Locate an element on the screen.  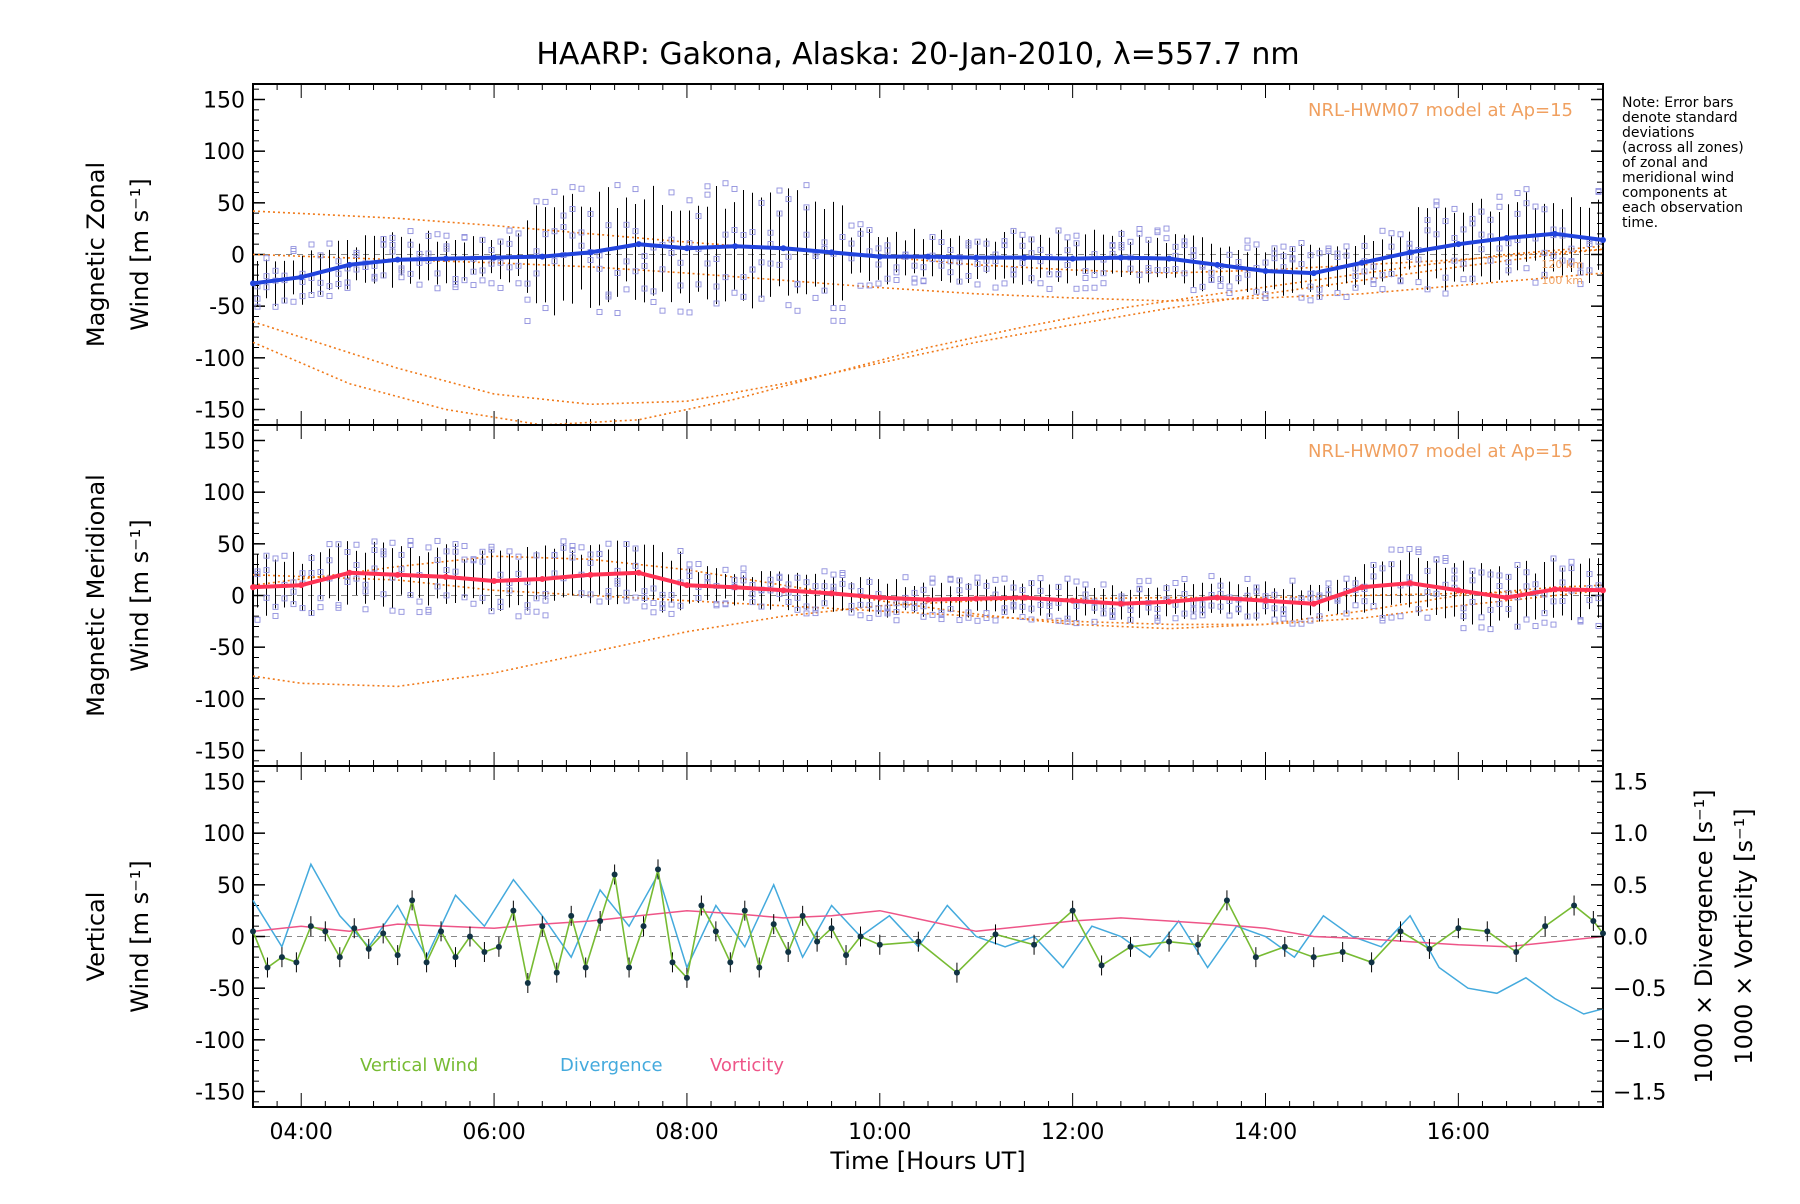
model-curve is located at coordinates (928, 638).